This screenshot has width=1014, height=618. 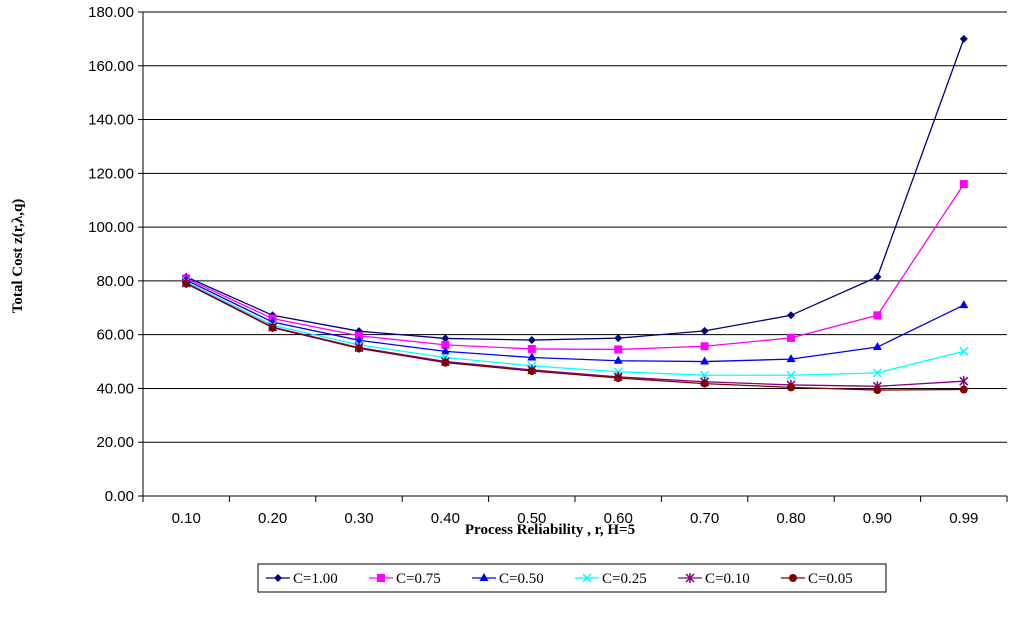 What do you see at coordinates (111, 120) in the screenshot?
I see `y-tick-label: 140.00` at bounding box center [111, 120].